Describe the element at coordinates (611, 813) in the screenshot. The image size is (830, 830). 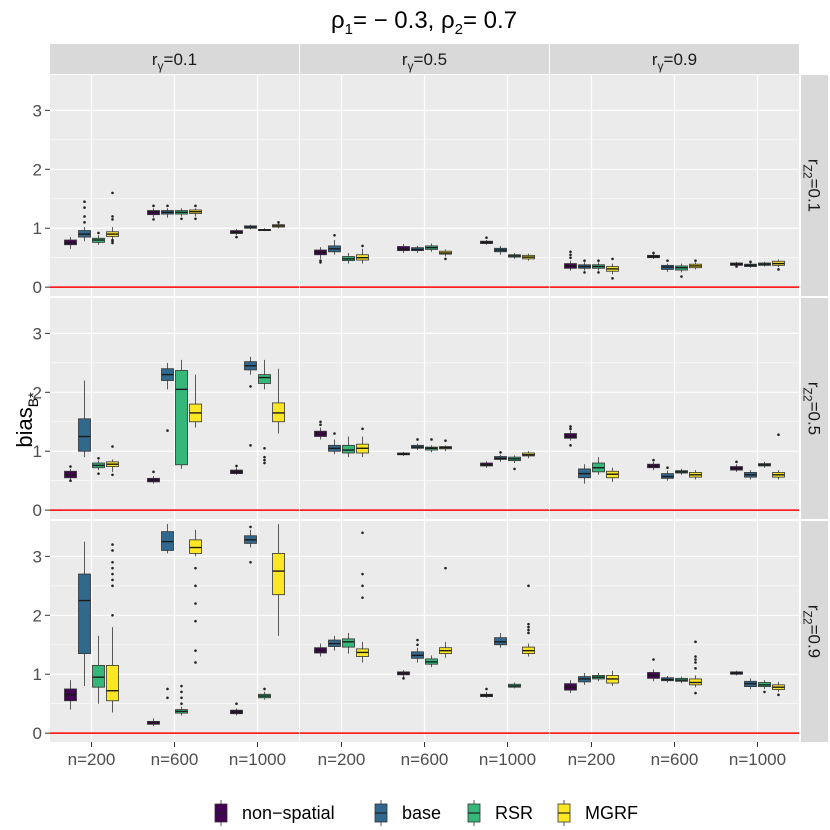
I see `legend-label: MGRF` at that location.